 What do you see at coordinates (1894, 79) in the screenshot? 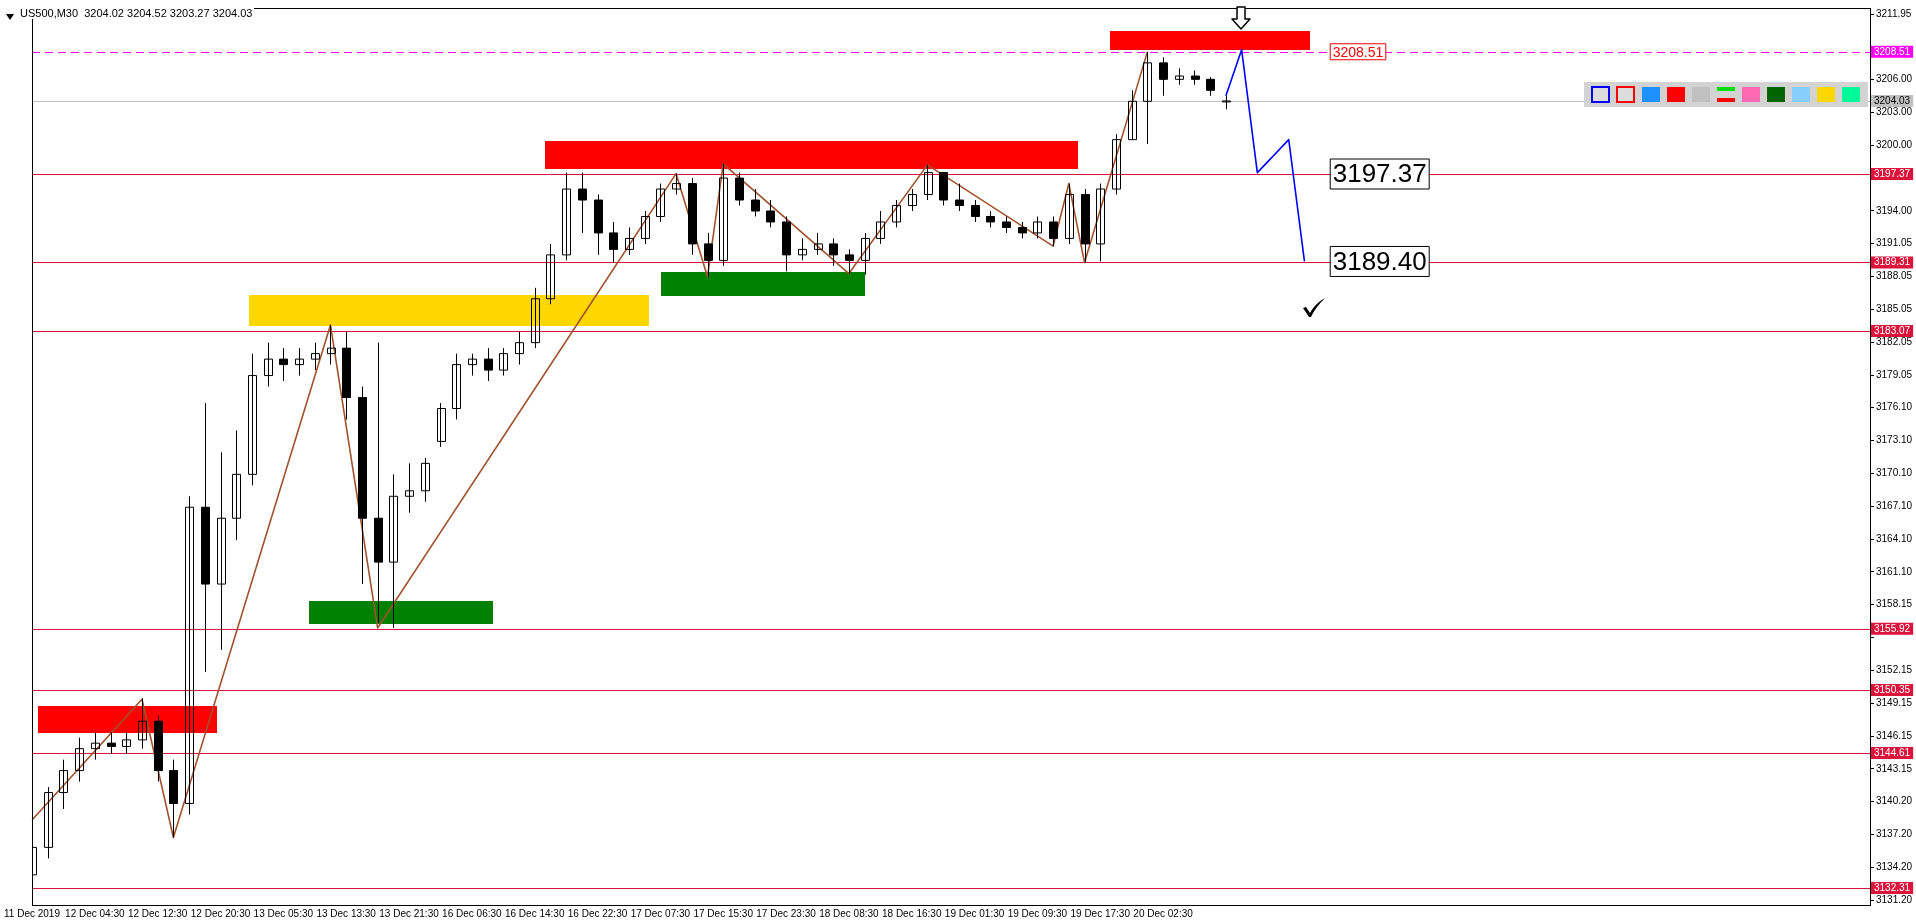
I see `y-tick-label: 3206.00` at bounding box center [1894, 79].